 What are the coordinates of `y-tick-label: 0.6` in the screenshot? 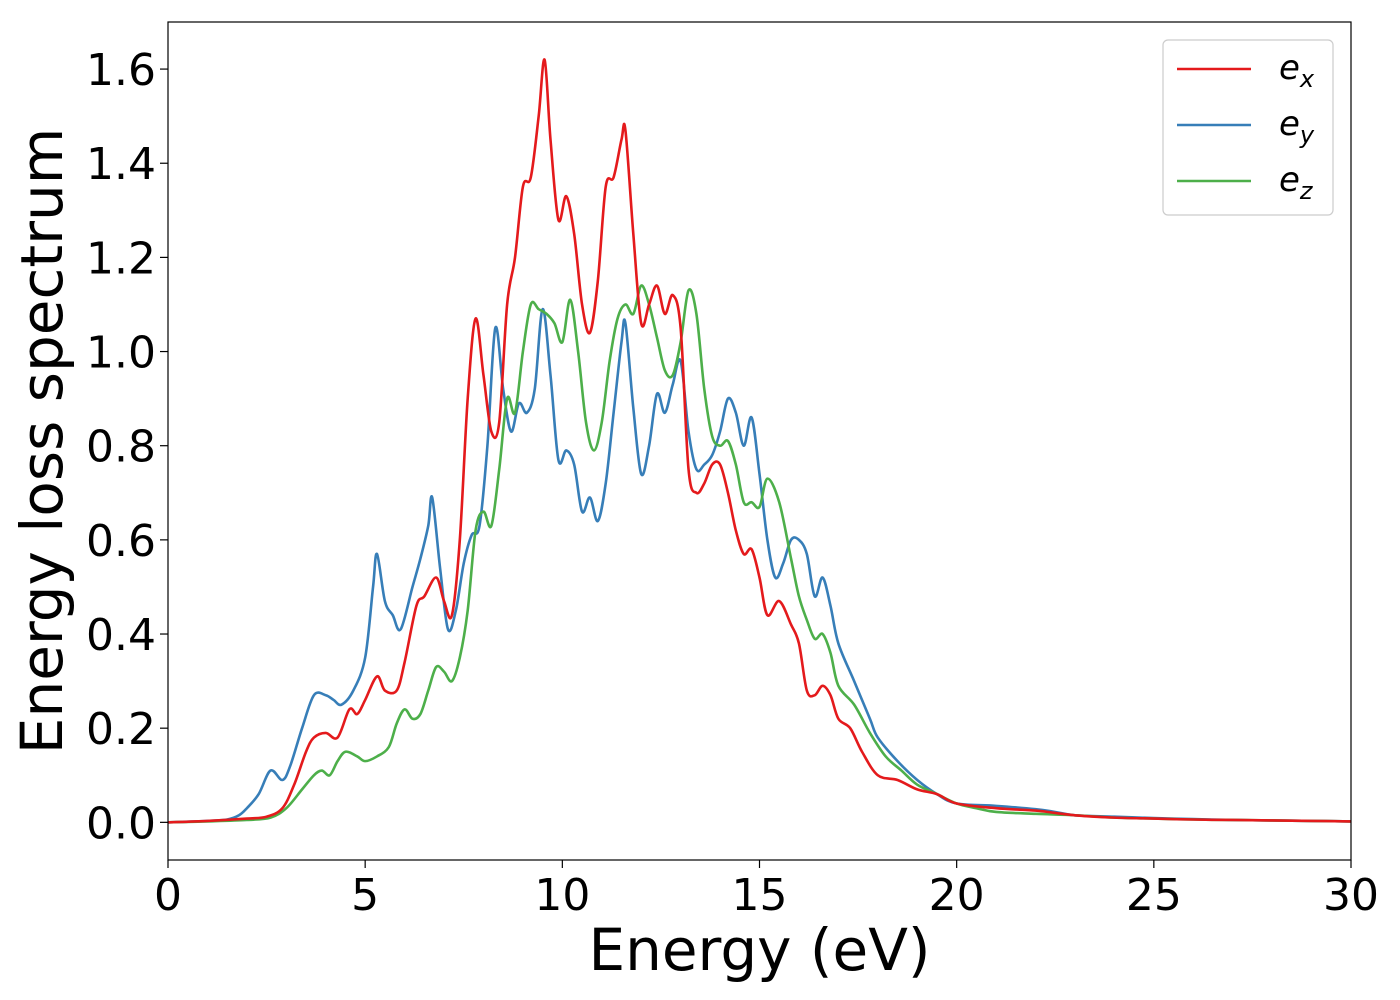 It's located at (121, 541).